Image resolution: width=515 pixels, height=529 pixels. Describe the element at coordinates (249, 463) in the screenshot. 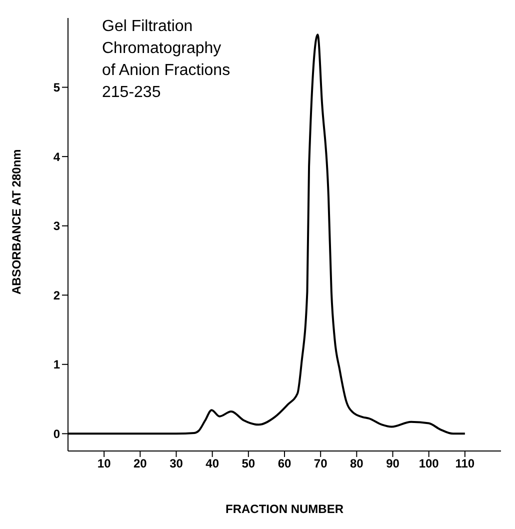

I see `x-tick-label: 50` at that location.